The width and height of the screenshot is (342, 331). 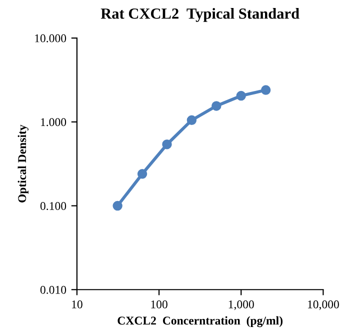 What do you see at coordinates (200, 322) in the screenshot?
I see `x-axis-title: CXCL2 Concerntration (pg/ml)` at bounding box center [200, 322].